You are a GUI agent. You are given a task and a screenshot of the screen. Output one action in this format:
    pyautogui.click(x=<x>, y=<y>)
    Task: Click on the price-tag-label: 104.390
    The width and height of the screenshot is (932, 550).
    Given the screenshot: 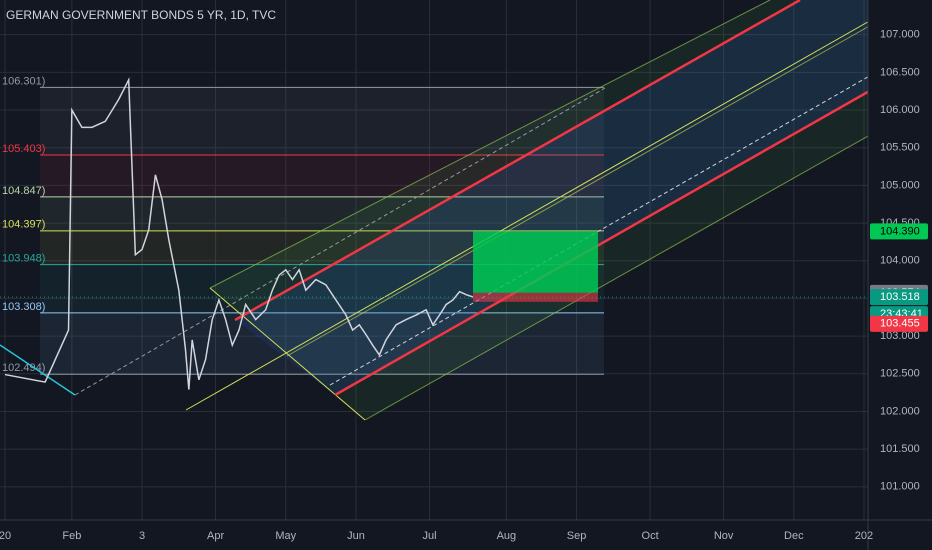 What is the action you would take?
    pyautogui.click(x=900, y=231)
    